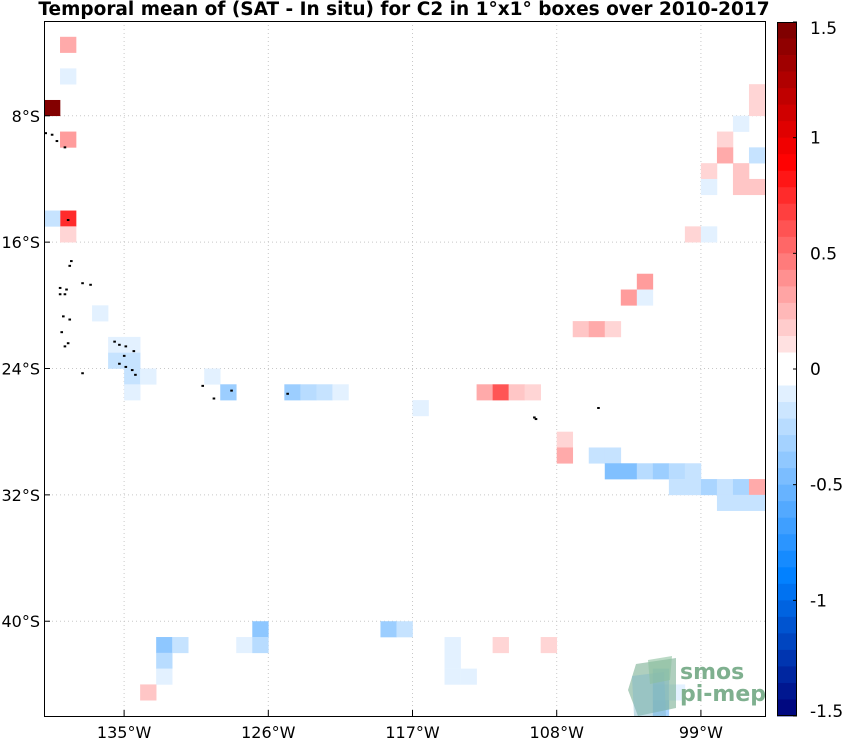  What do you see at coordinates (20, 495) in the screenshot?
I see `y-tick-label: 32°S` at bounding box center [20, 495].